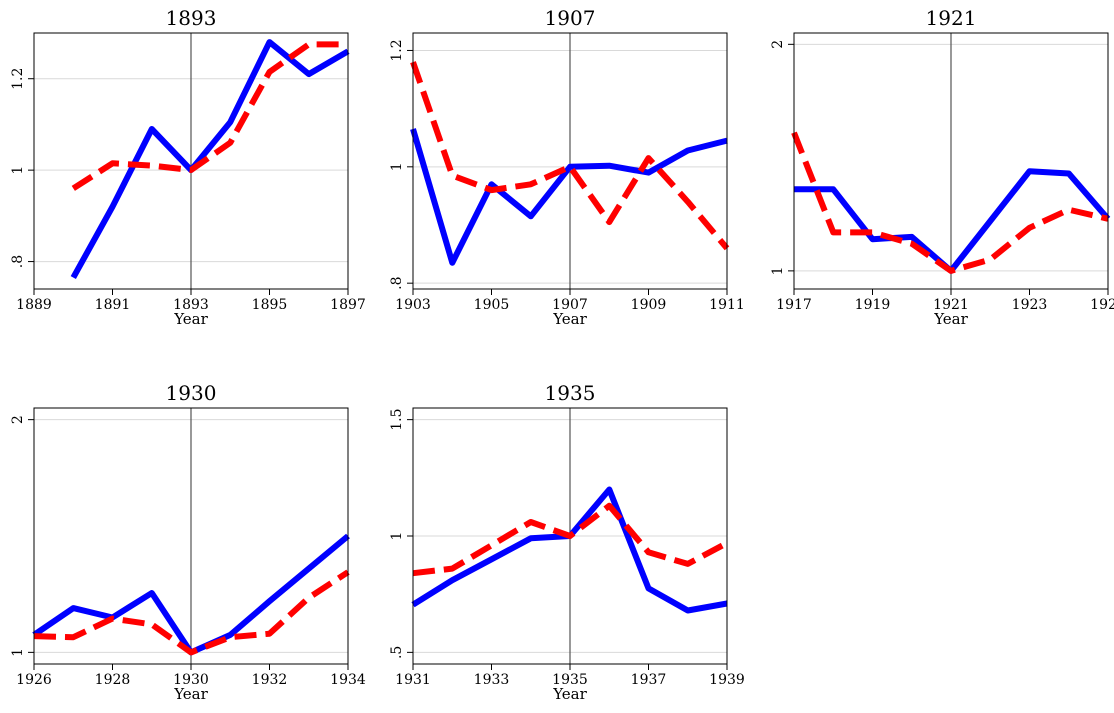 This screenshot has width=1114, height=713. I want to click on x-tick-label: 1893, so click(191, 305).